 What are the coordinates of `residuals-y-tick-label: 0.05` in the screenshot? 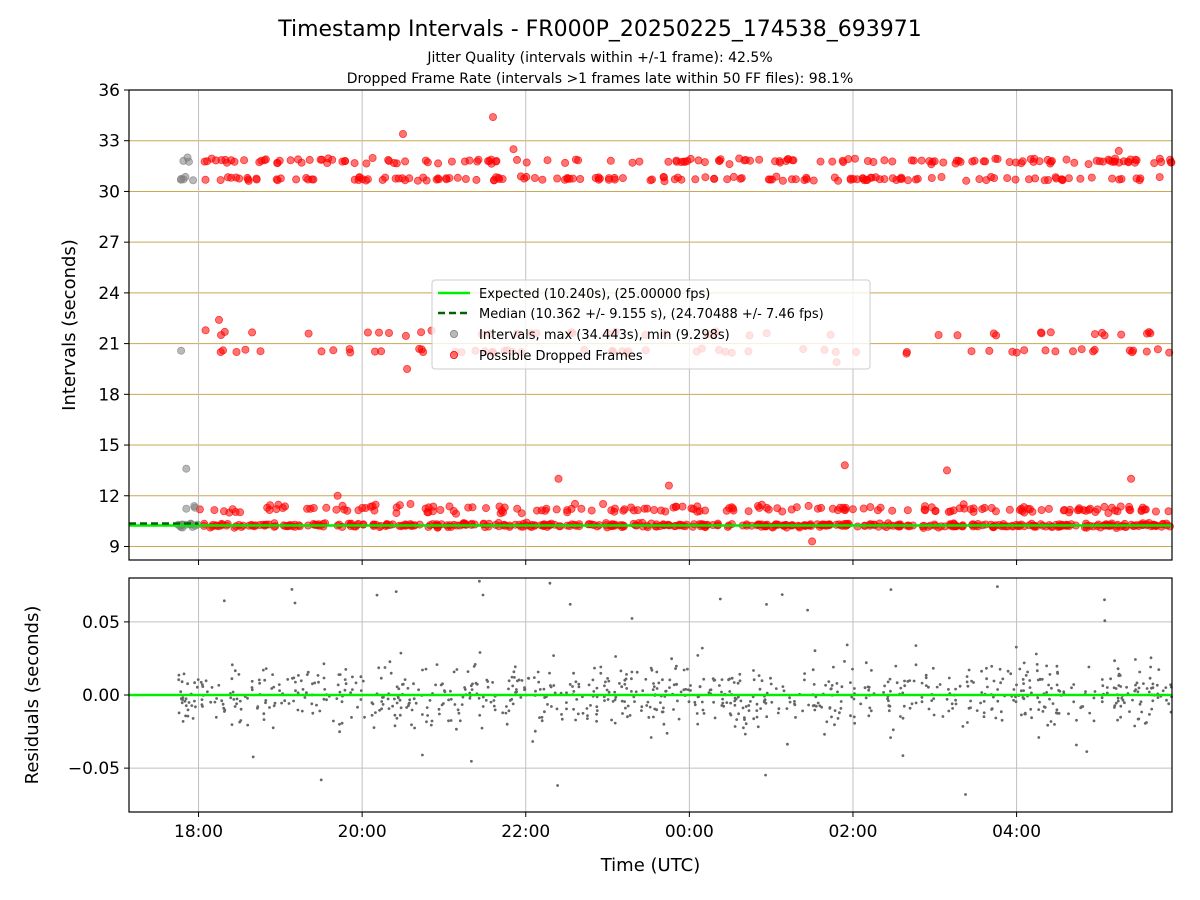 It's located at (101, 623).